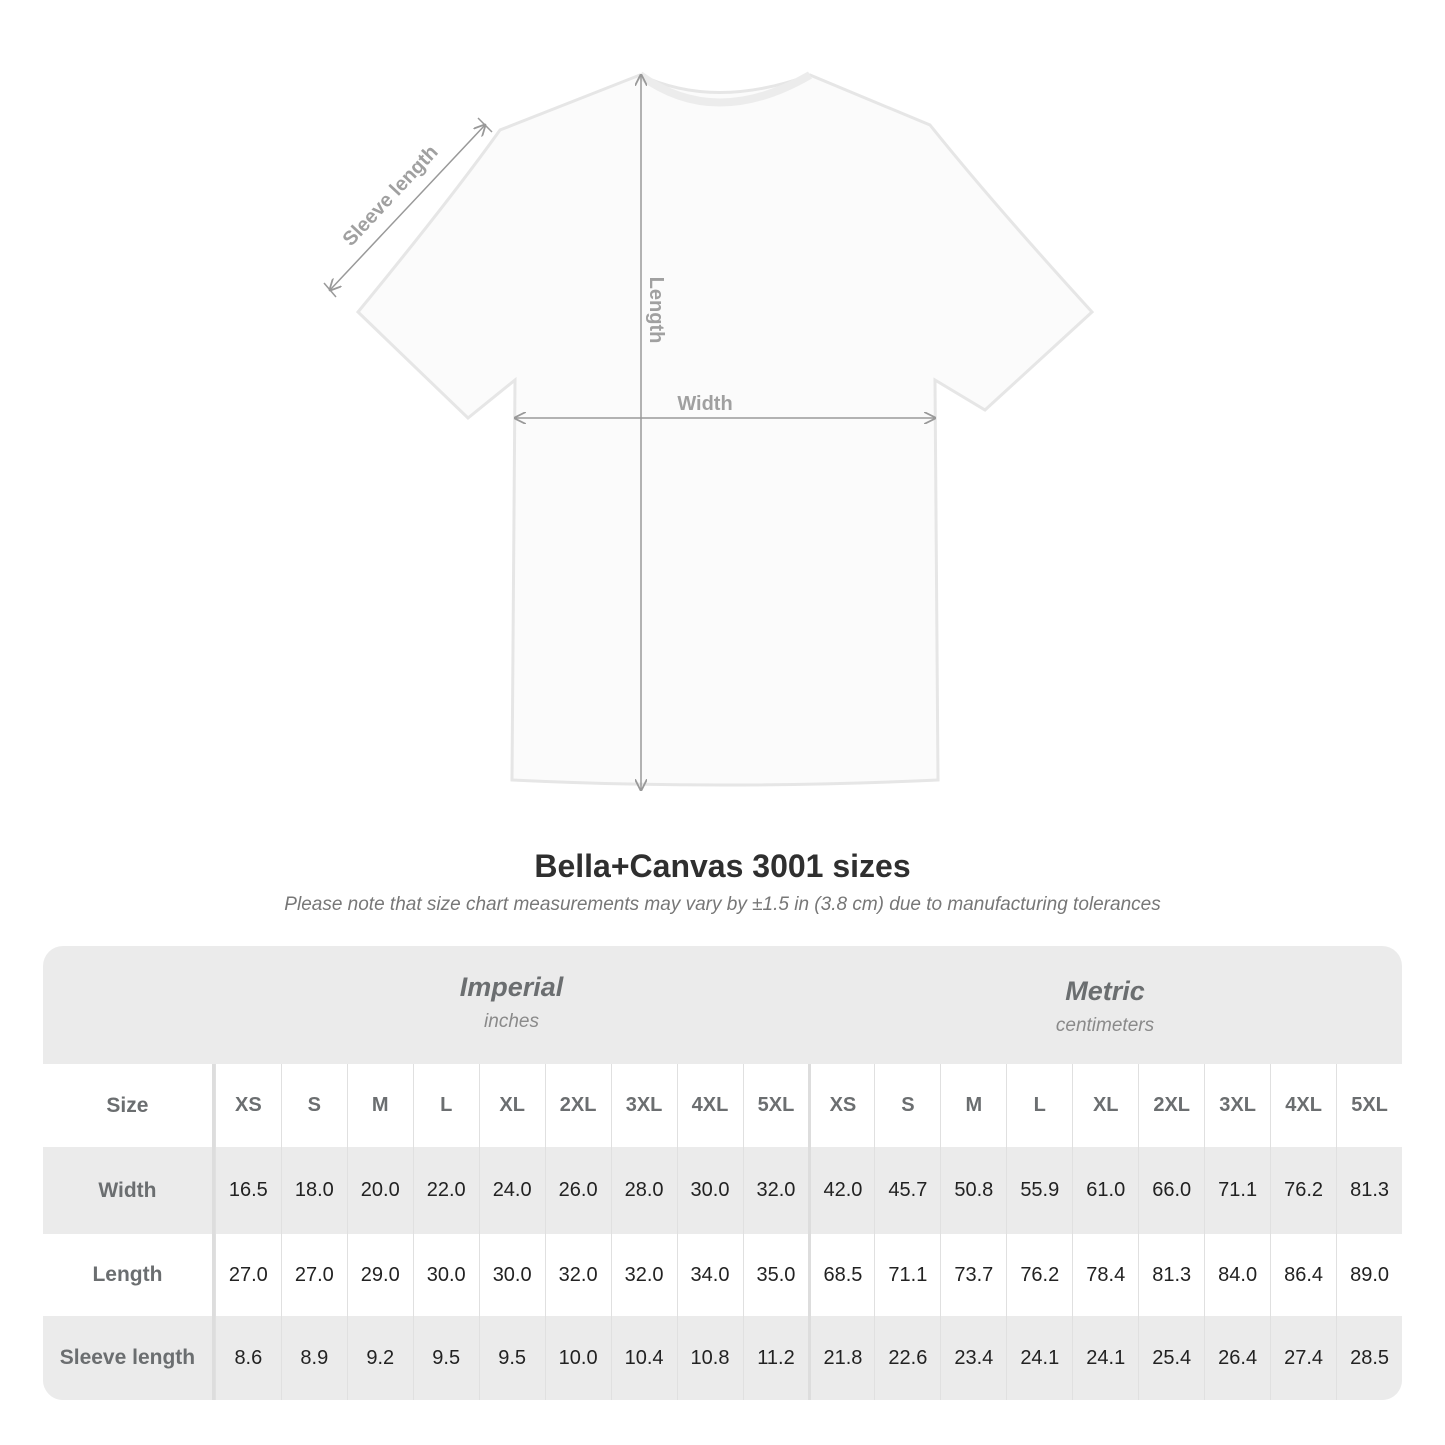 The width and height of the screenshot is (1445, 1445). I want to click on size-header-metric: XL, so click(1105, 1105).